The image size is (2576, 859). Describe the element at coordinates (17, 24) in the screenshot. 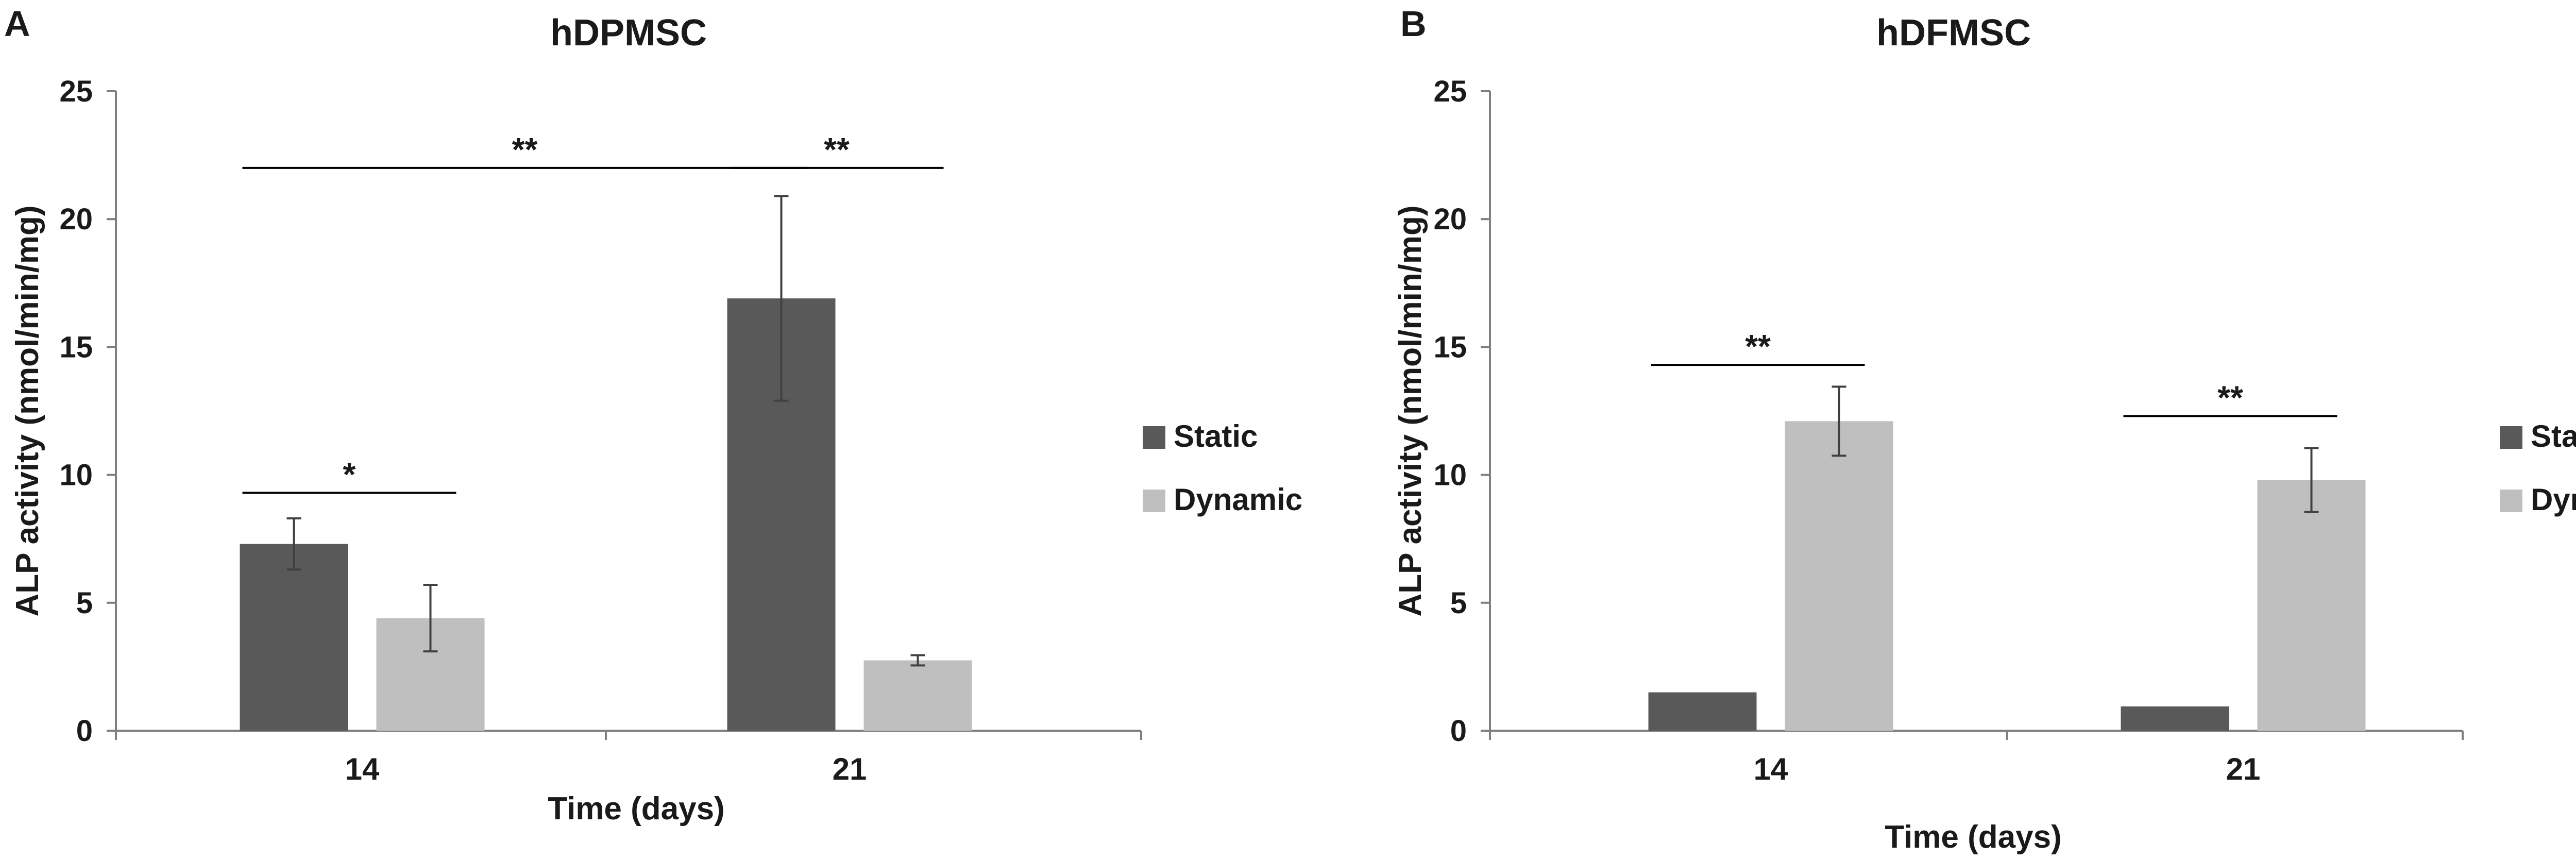

I see `panel-letter: A` at that location.